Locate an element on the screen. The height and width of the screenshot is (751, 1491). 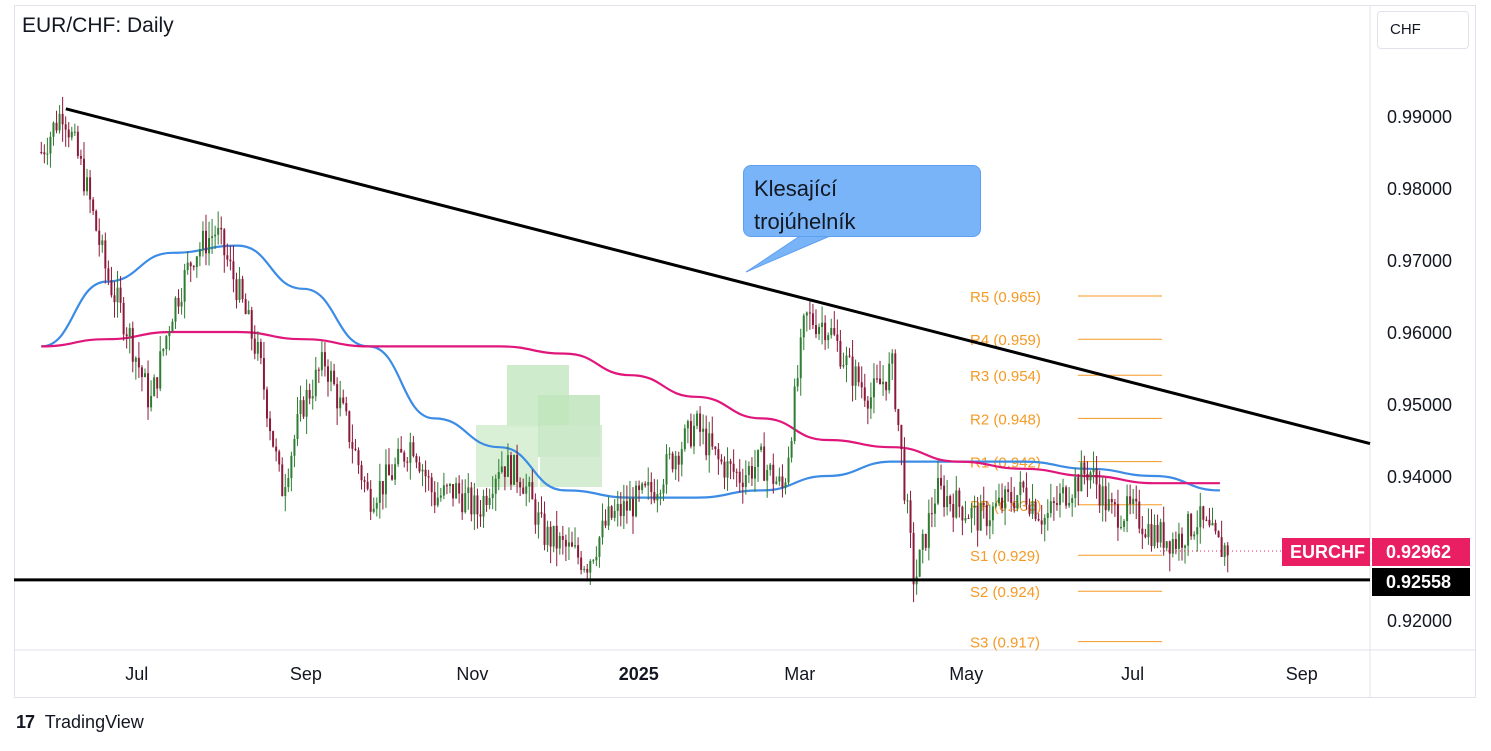
x-tick-label: May is located at coordinates (966, 674).